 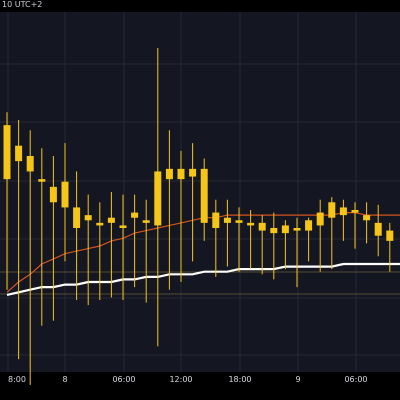 I want to click on x-axis-tick-label: 12:00, so click(x=180, y=379).